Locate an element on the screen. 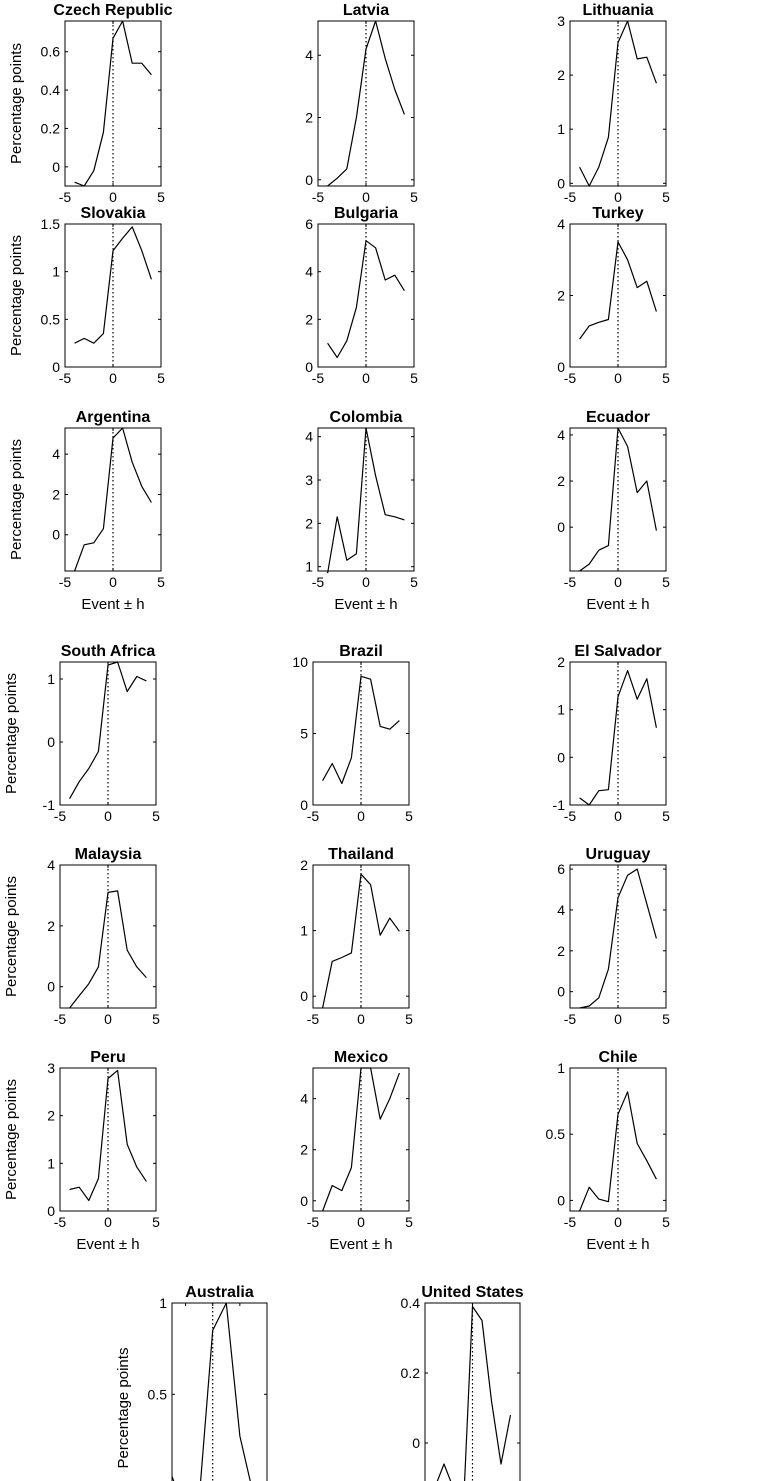 The height and width of the screenshot is (1481, 767). panel-title: Lithuania is located at coordinates (617, 10).